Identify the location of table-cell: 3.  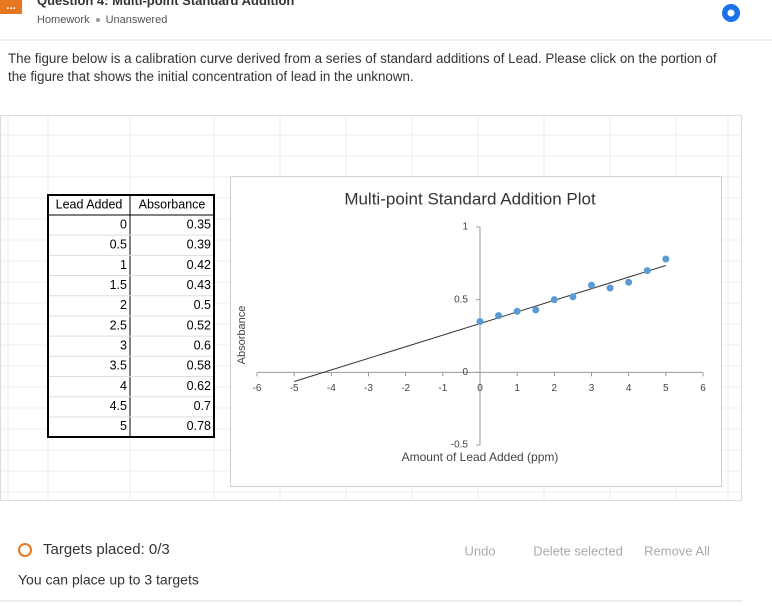
(123, 345).